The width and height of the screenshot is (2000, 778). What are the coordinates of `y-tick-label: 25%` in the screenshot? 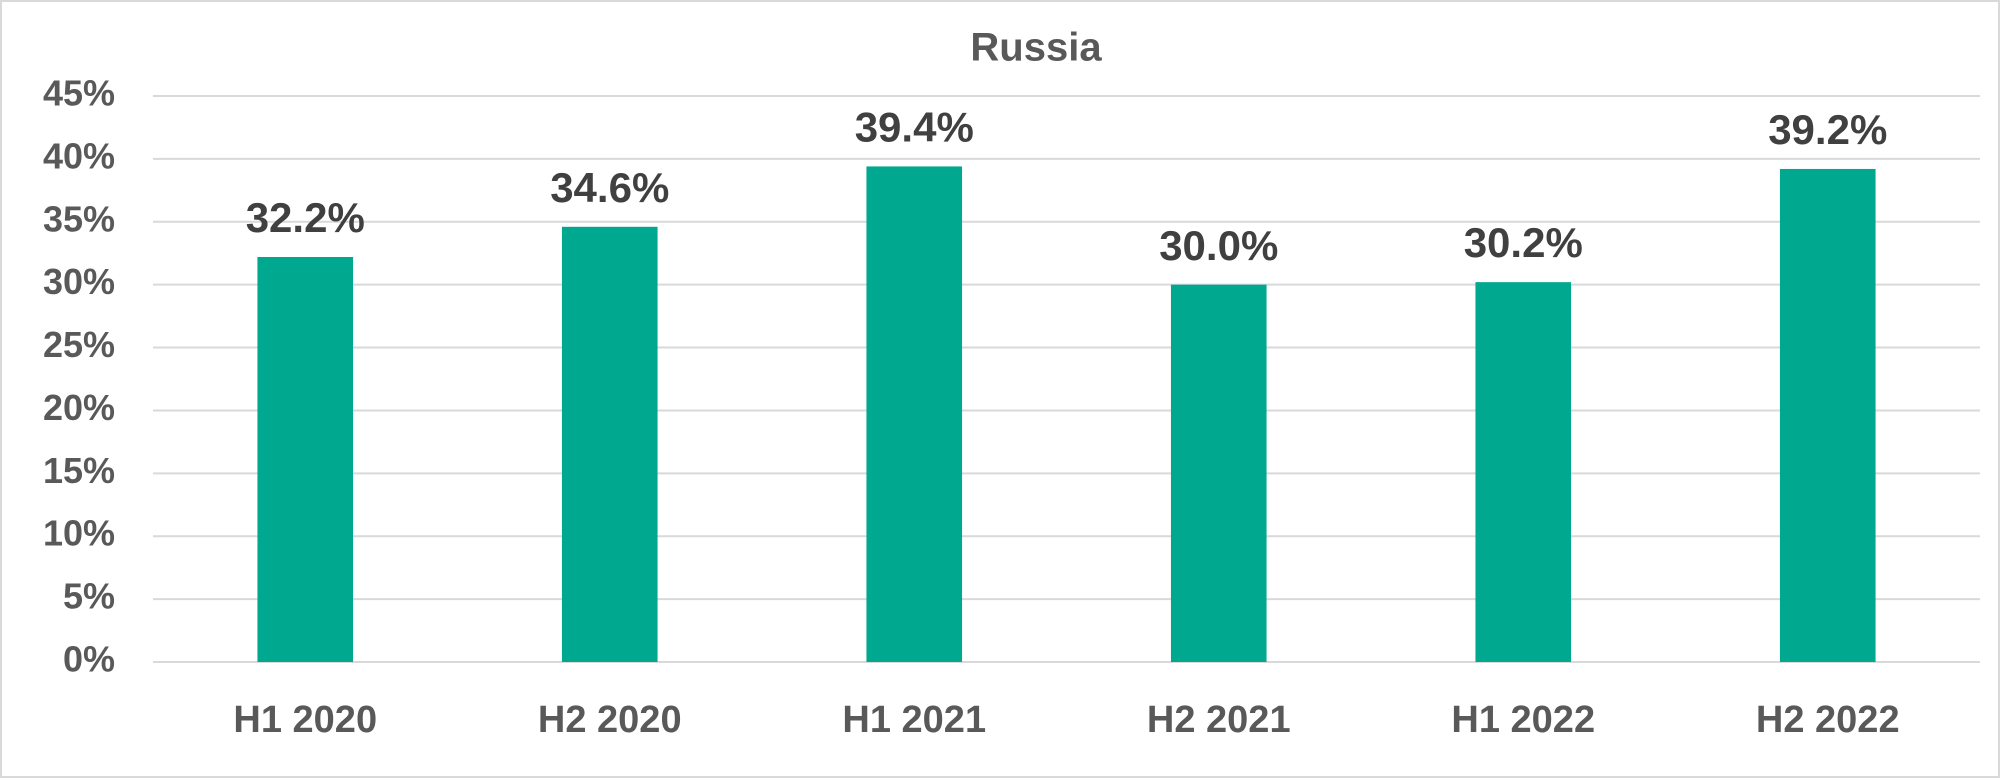 It's located at (79, 344).